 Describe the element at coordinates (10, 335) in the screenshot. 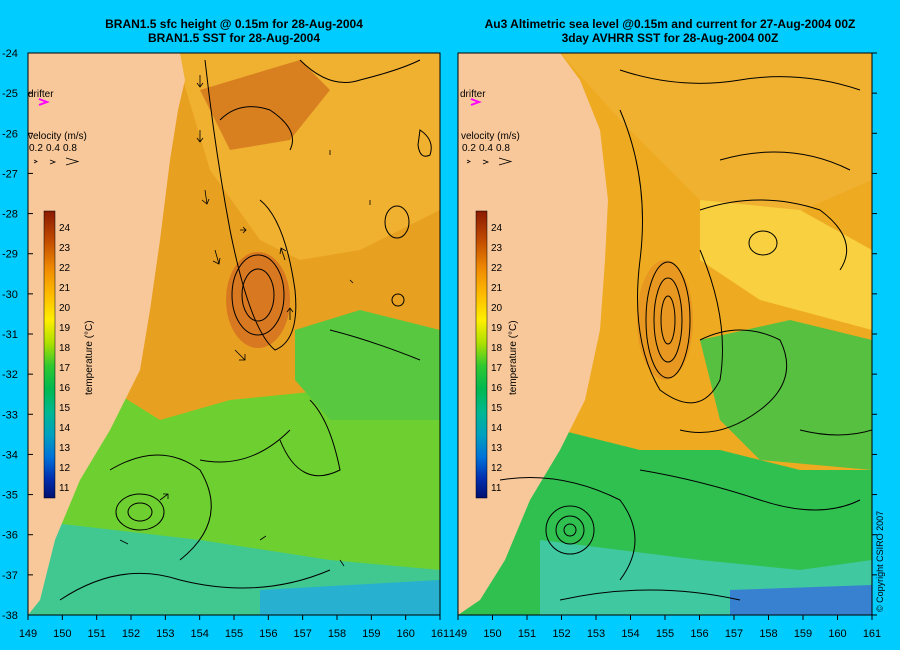

I see `lat-tick-label: -31` at that location.